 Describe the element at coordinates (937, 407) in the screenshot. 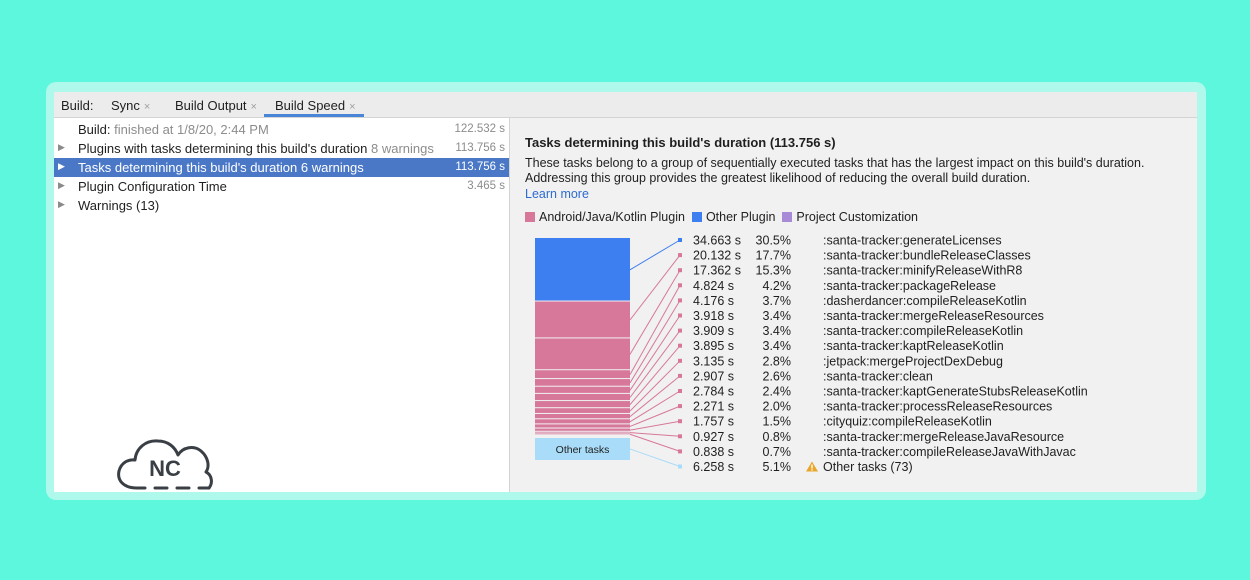

I see `row-task: :santa-tracker:processReleaseResources` at that location.